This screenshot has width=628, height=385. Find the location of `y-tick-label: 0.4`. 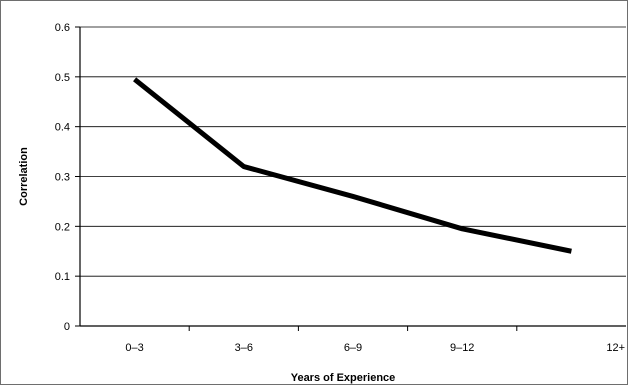

y-tick-label: 0.4 is located at coordinates (62, 128).